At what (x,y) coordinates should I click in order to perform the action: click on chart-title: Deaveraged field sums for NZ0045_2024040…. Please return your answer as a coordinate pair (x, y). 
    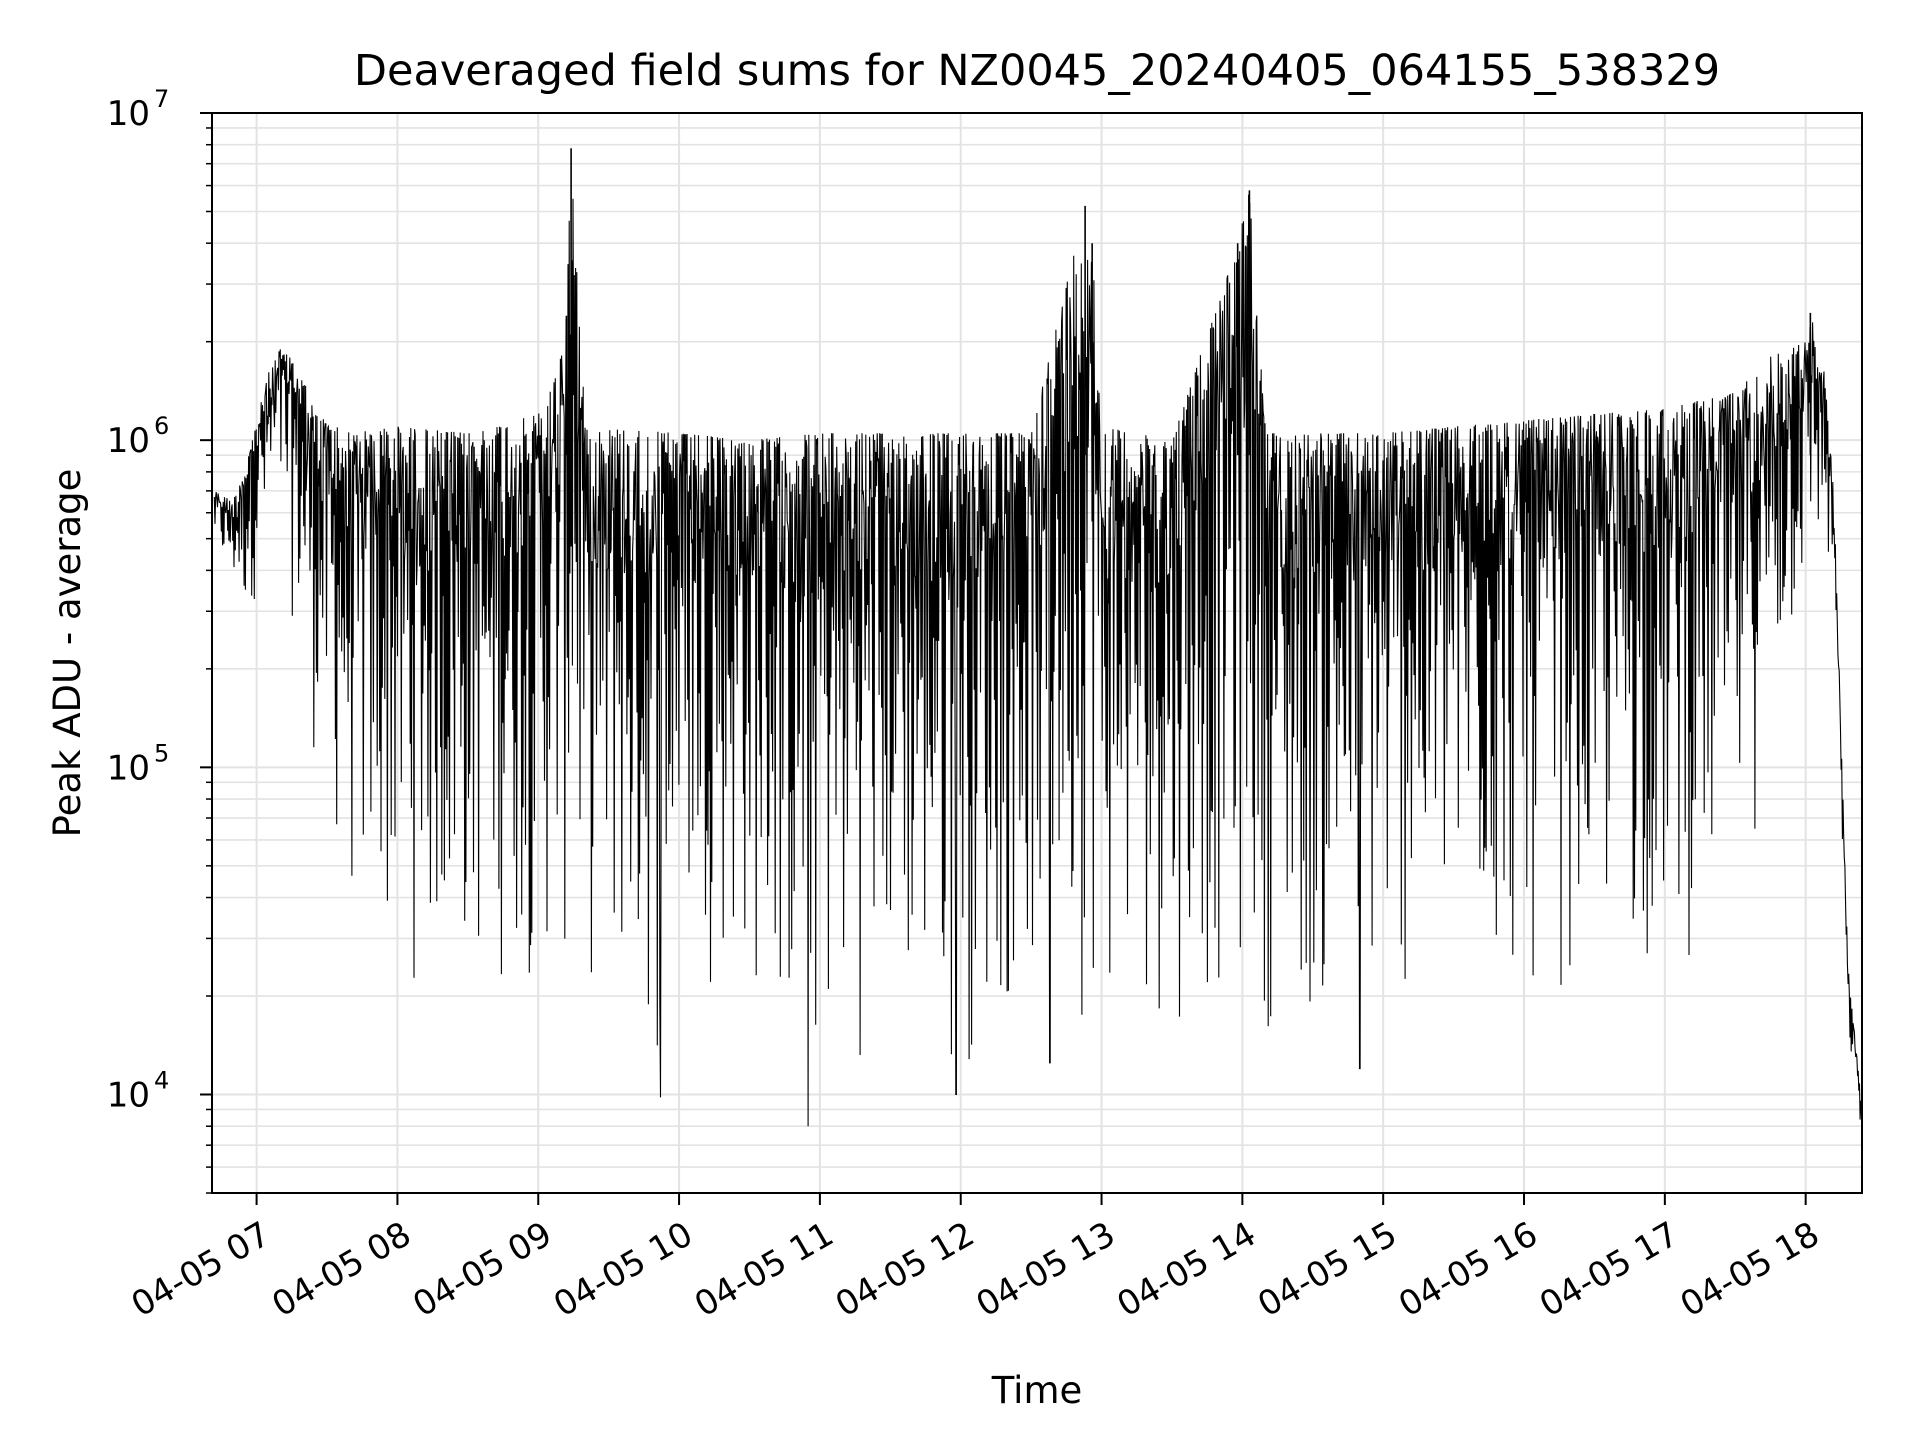
    Looking at the image, I should click on (1037, 71).